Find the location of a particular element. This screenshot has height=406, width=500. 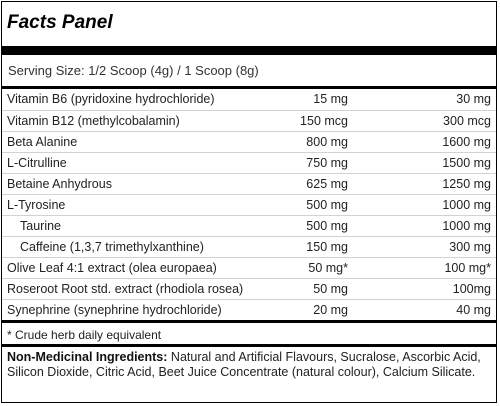

full-scoop-amount: 100mg is located at coordinates (422, 289).